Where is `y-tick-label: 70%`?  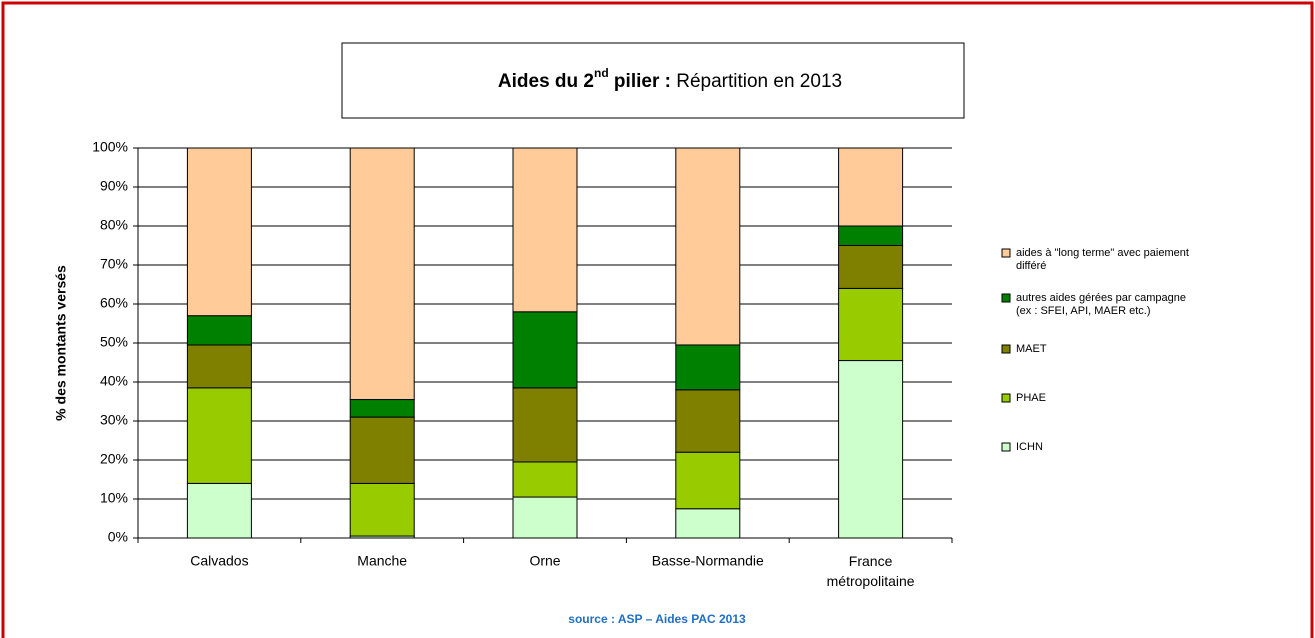
y-tick-label: 70% is located at coordinates (114, 264).